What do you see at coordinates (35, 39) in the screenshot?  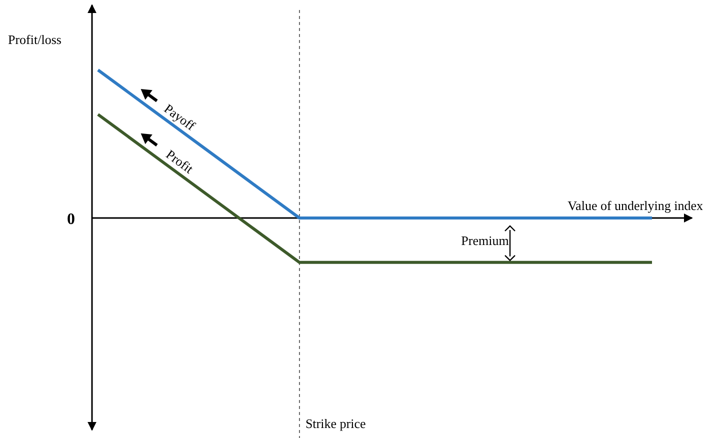 I see `y-axis-title: Profit/loss` at bounding box center [35, 39].